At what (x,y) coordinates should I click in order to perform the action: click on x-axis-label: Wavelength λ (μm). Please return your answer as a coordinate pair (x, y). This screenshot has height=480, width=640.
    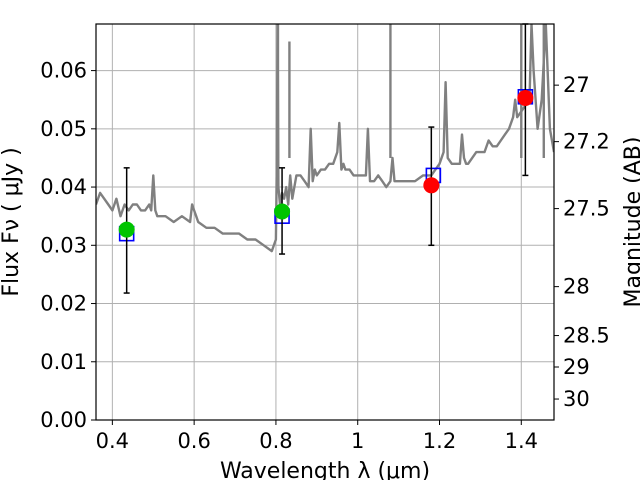
    Looking at the image, I should click on (325, 469).